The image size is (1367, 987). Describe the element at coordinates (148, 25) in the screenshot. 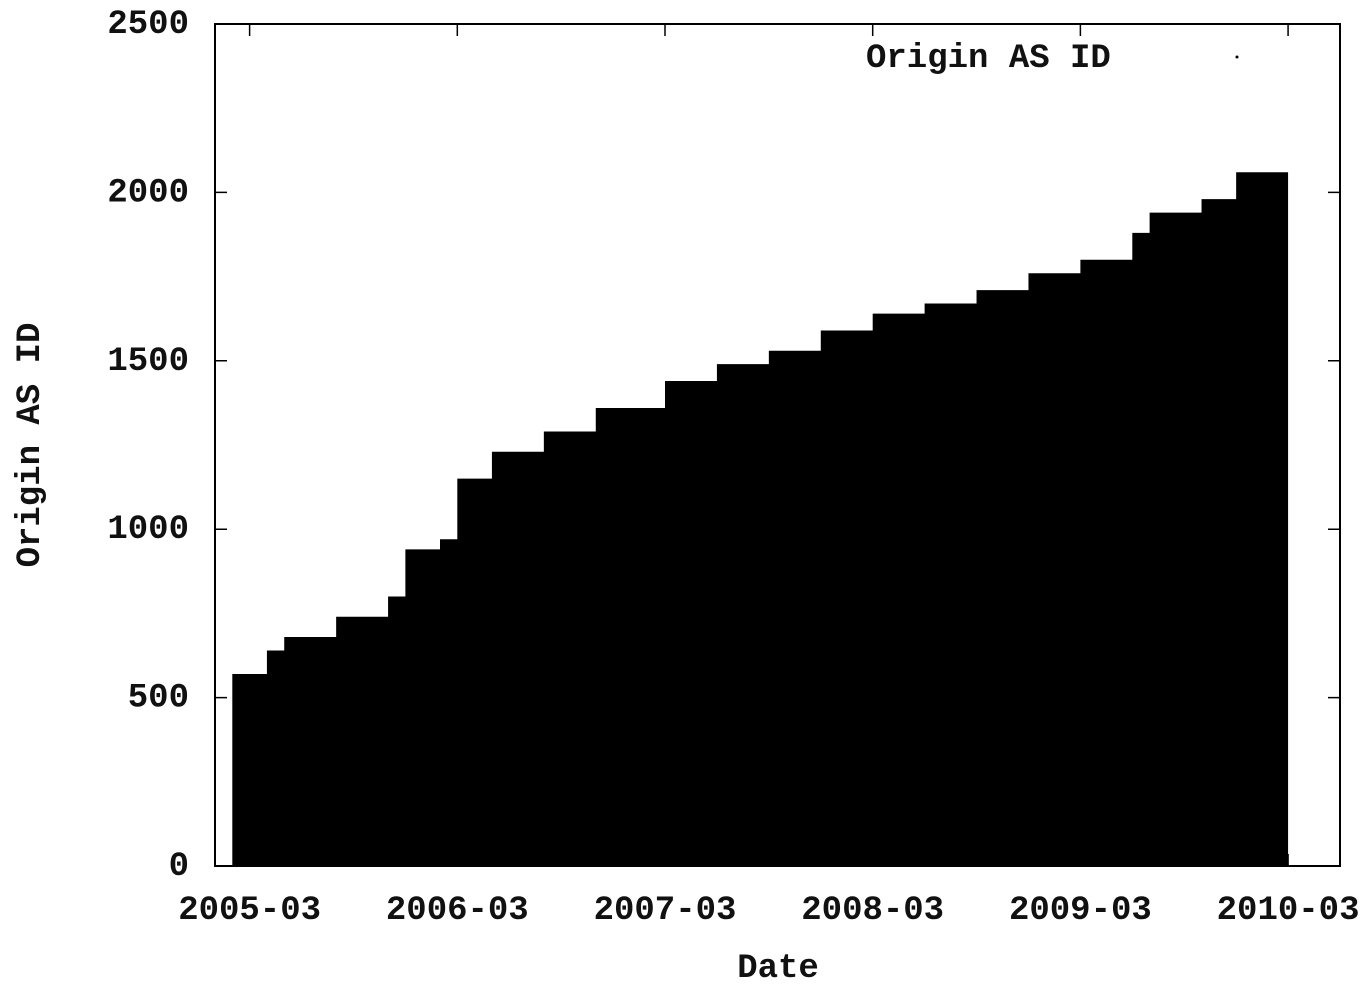

I see `y-tick-label: 2500` at that location.